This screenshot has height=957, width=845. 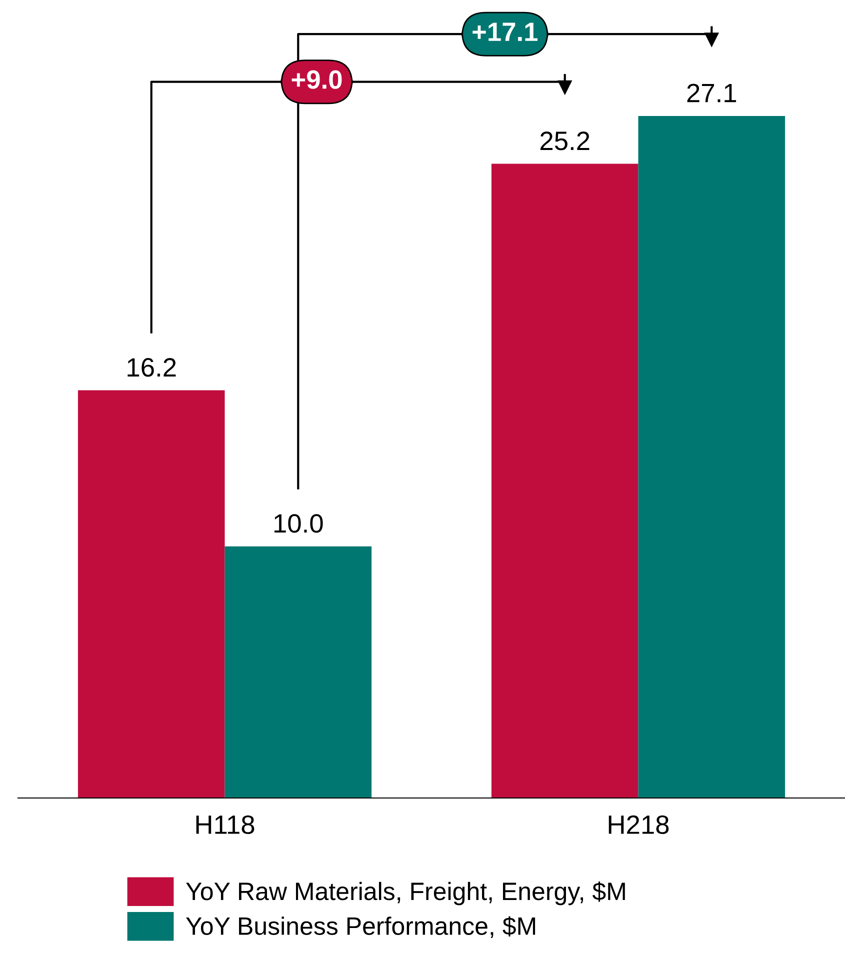 What do you see at coordinates (711, 93) in the screenshot?
I see `data-label: 27.1` at bounding box center [711, 93].